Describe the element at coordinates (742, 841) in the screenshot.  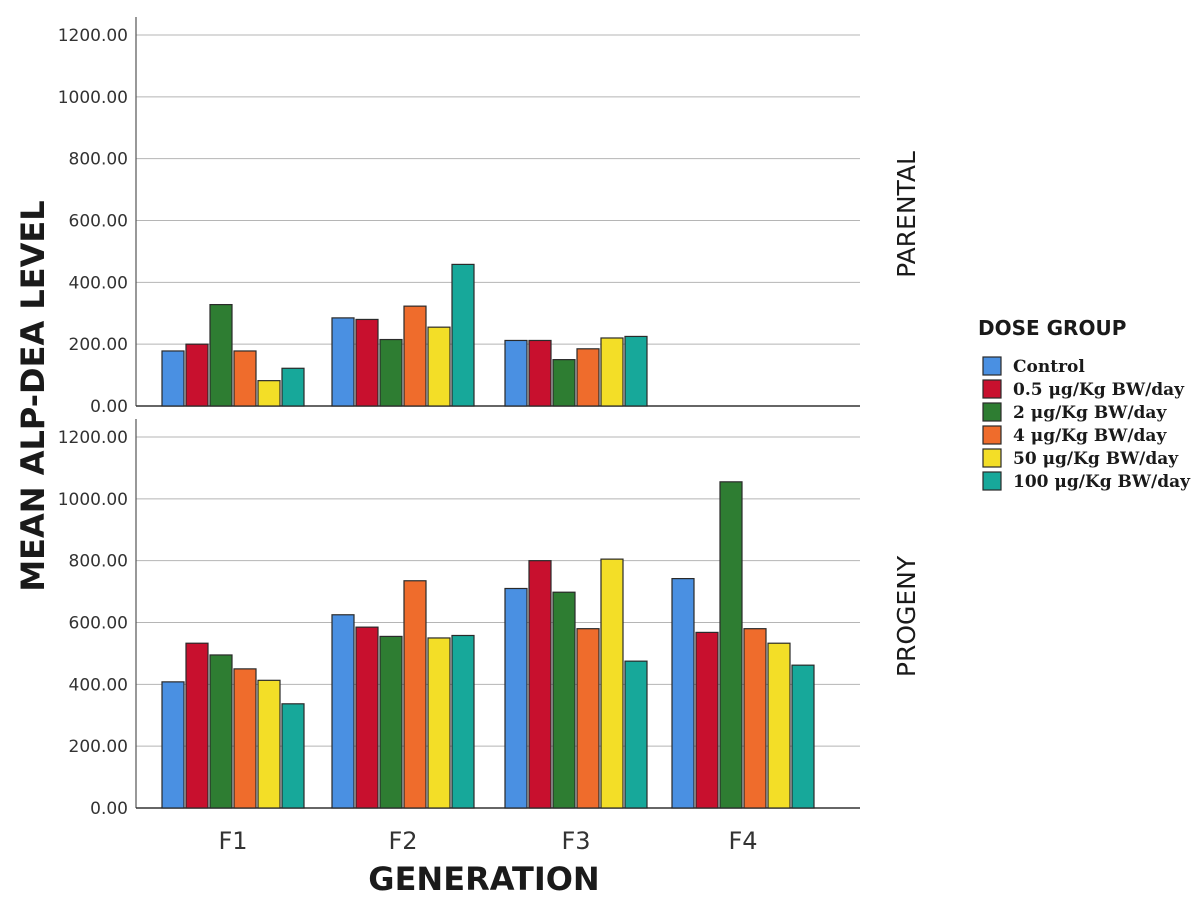
I see `x-tick-label: F4` at that location.